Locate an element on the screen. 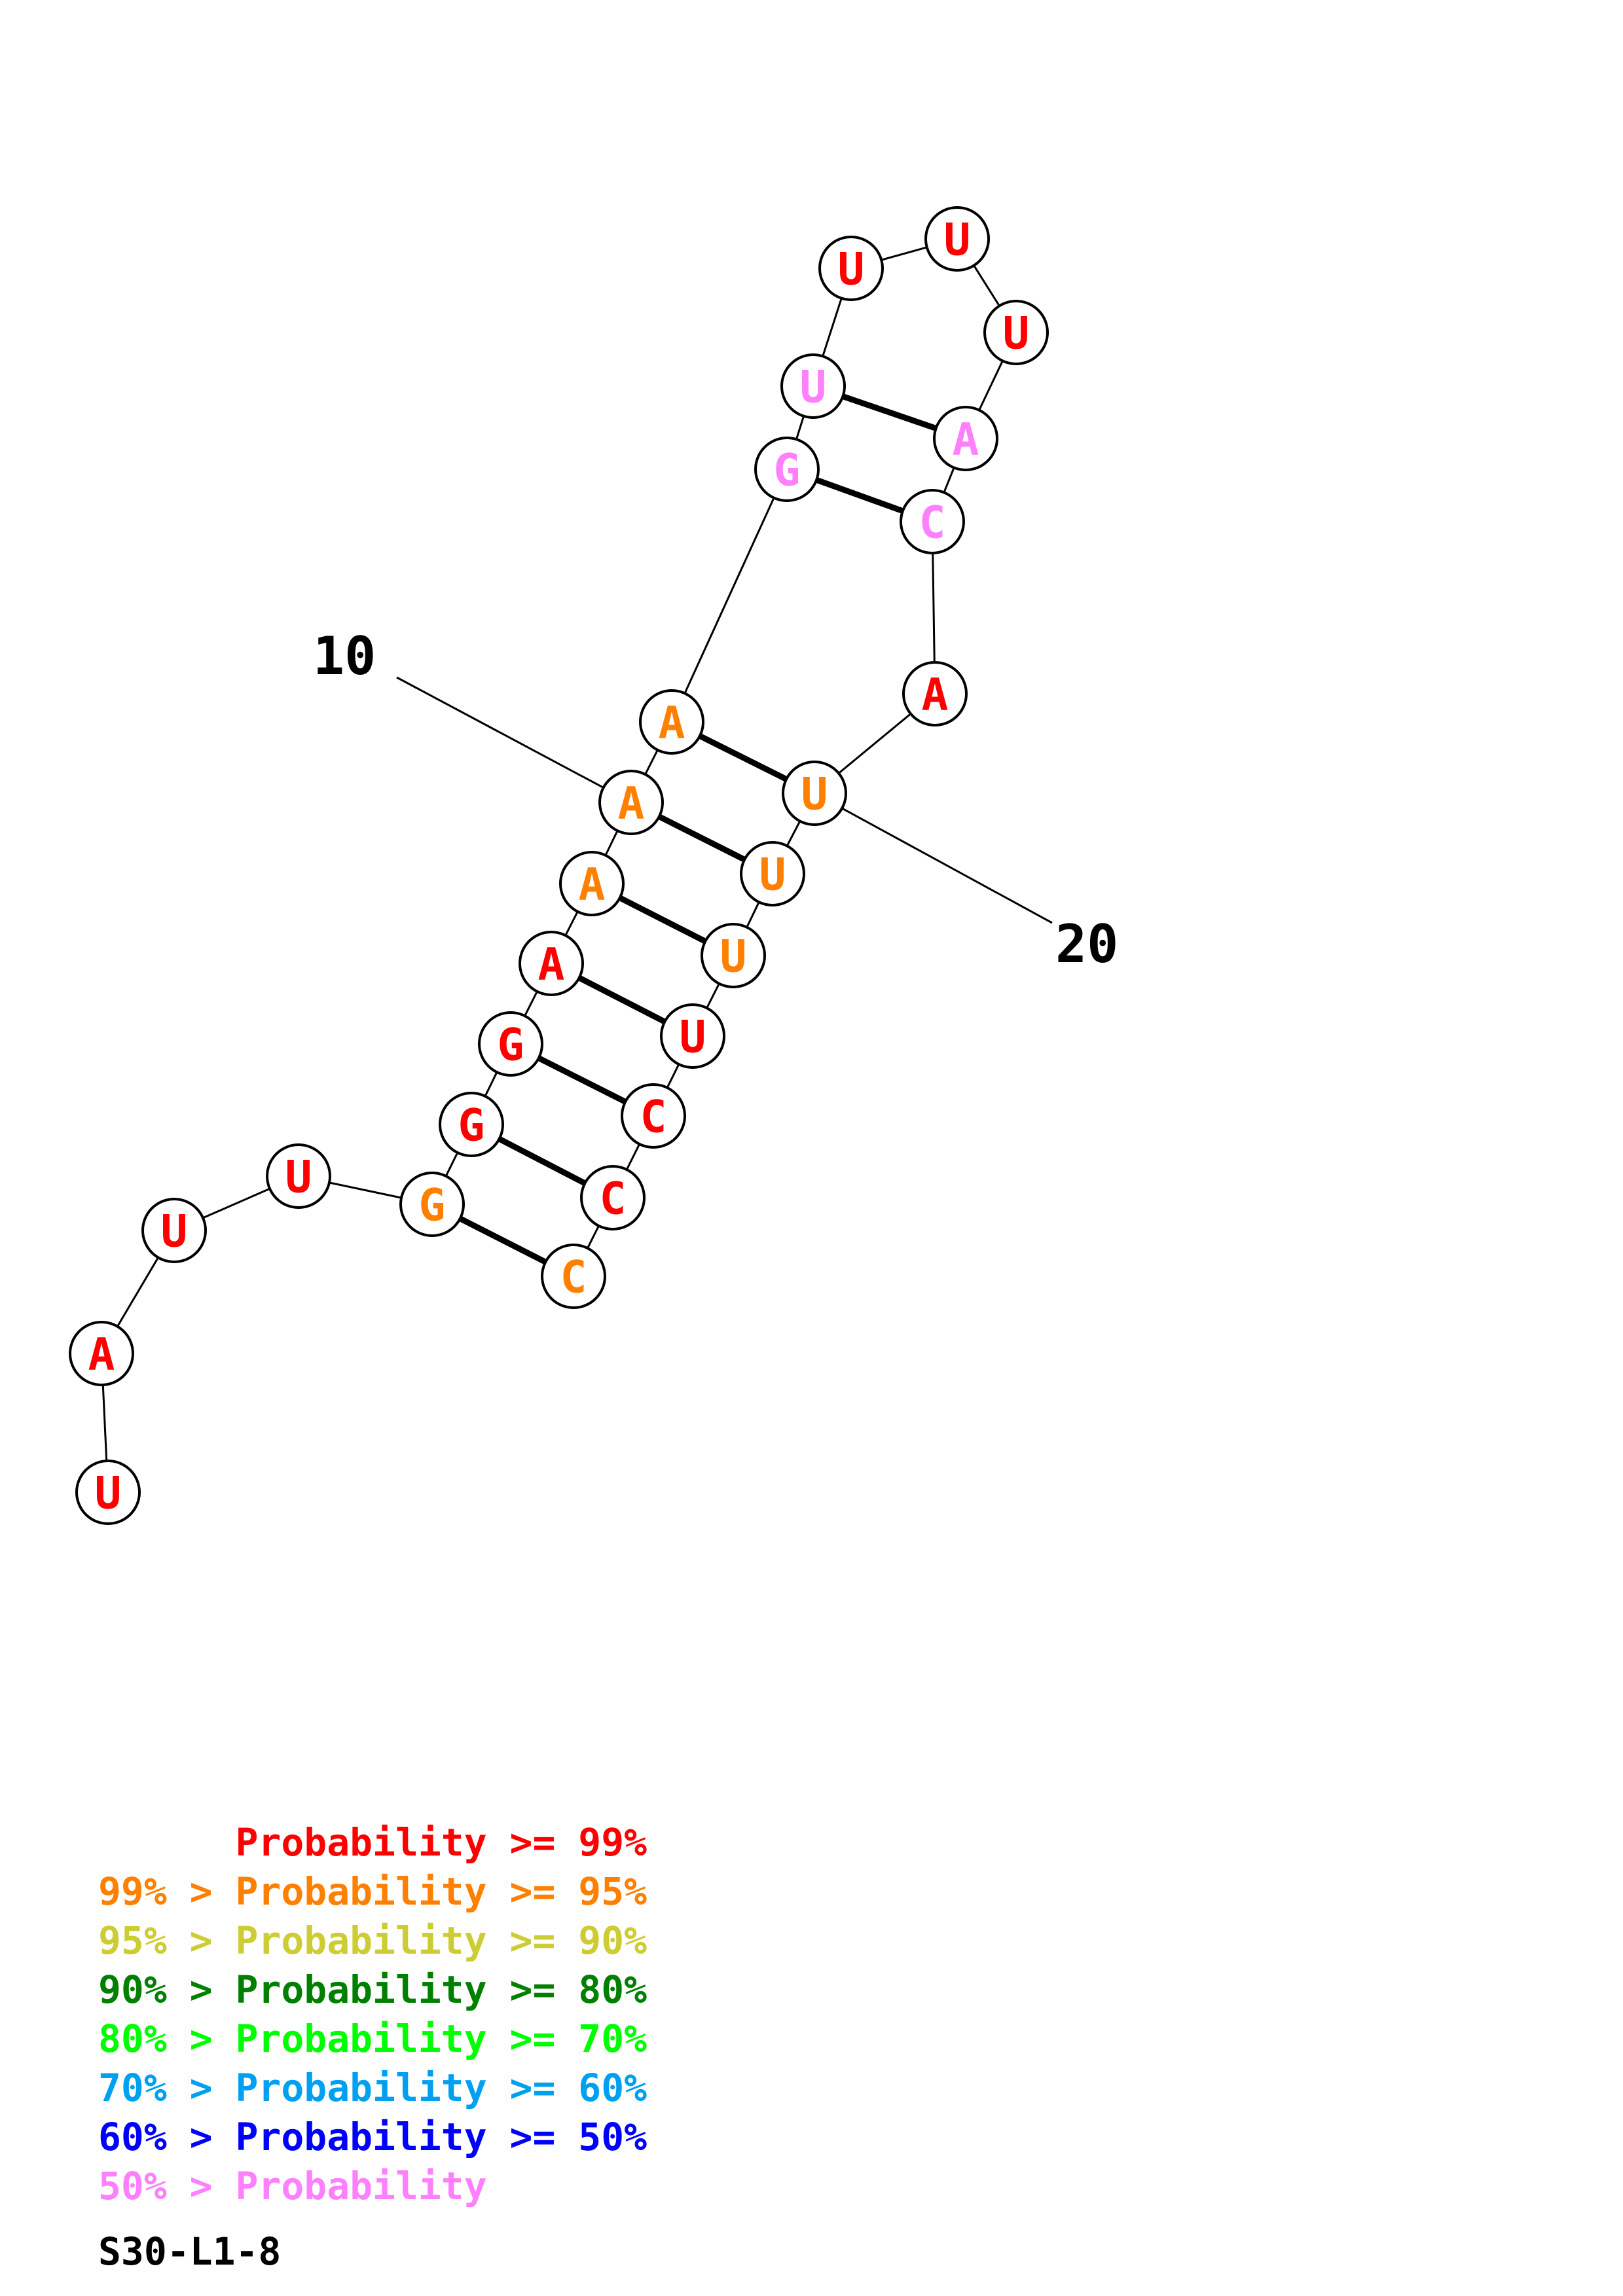  nucleotide-6: G is located at coordinates (471, 1124).